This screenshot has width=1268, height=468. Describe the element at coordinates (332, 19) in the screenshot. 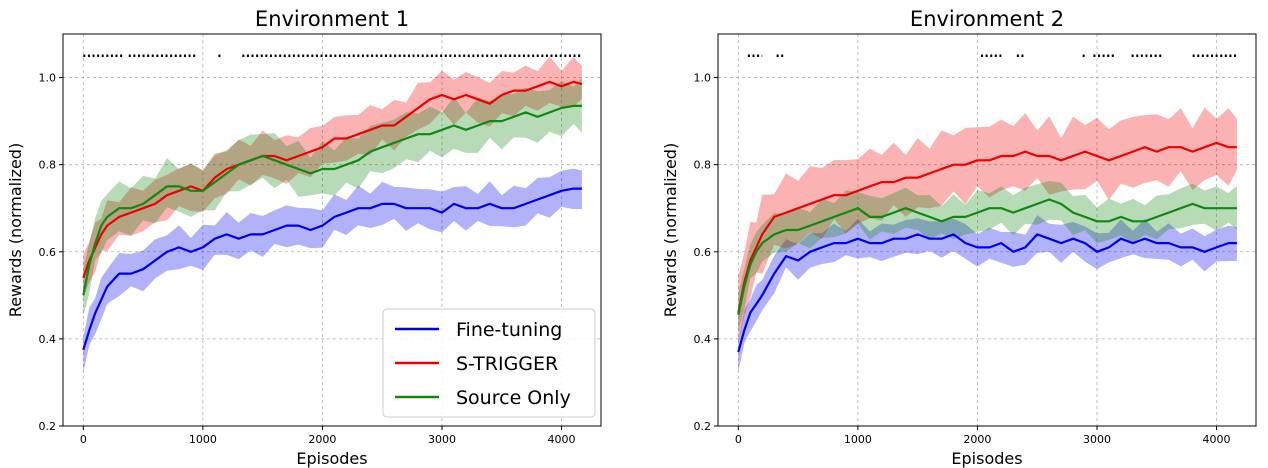

I see `chart-title: Environment 1` at that location.